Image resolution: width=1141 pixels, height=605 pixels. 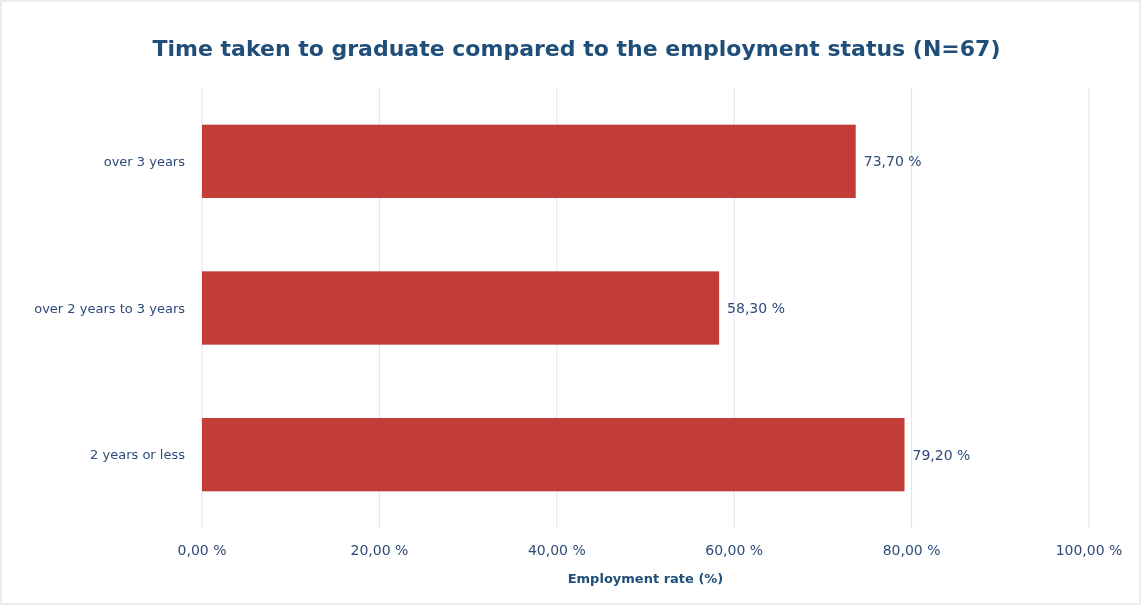 What do you see at coordinates (941, 454) in the screenshot?
I see `data-label: 79,20 %` at bounding box center [941, 454].